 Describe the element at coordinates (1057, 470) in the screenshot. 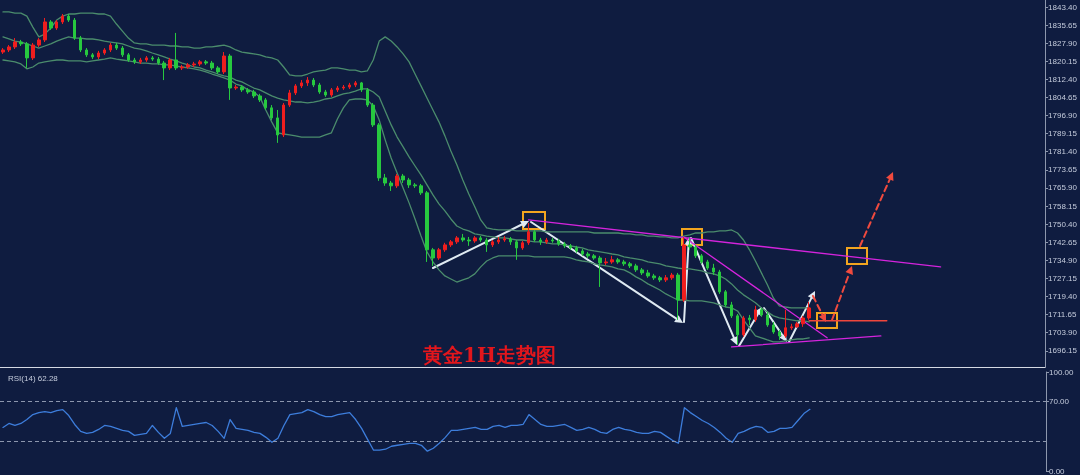

I see `y-tick-label: 0.00` at that location.